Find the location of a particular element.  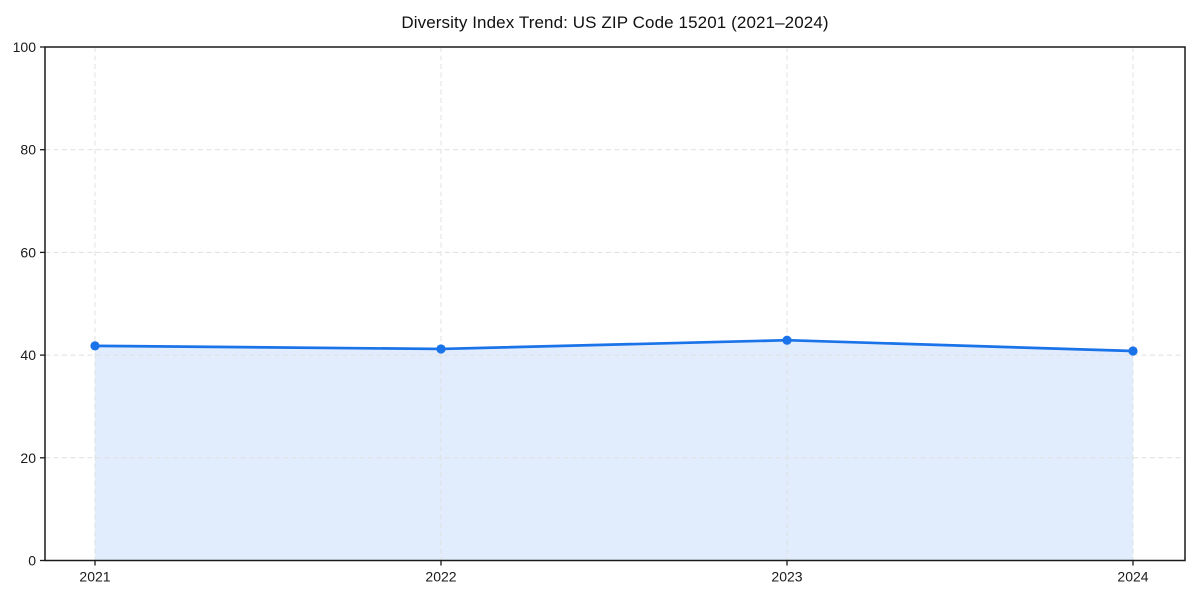

data-point-2022 is located at coordinates (441, 349).